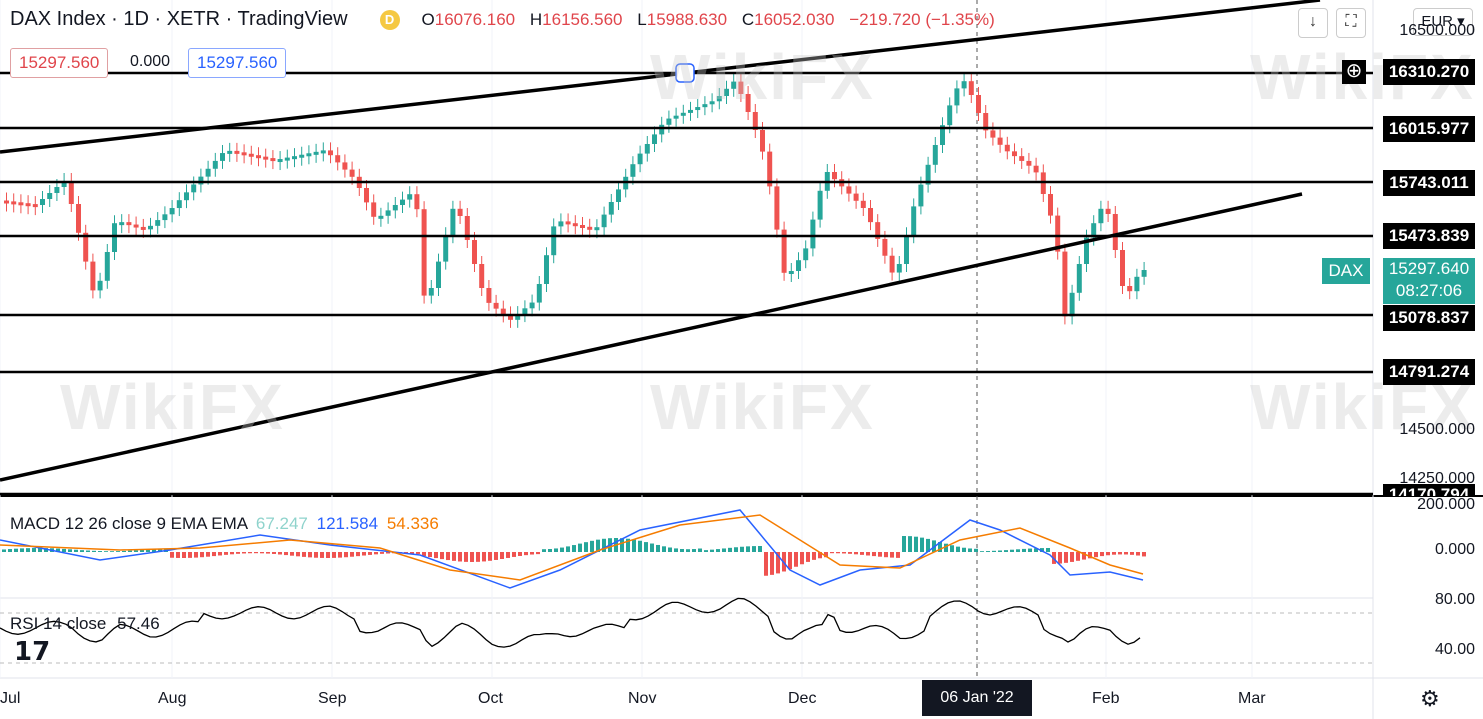 This screenshot has height=719, width=1483. What do you see at coordinates (1429, 318) in the screenshot?
I see `level-label: 15078.837` at bounding box center [1429, 318].